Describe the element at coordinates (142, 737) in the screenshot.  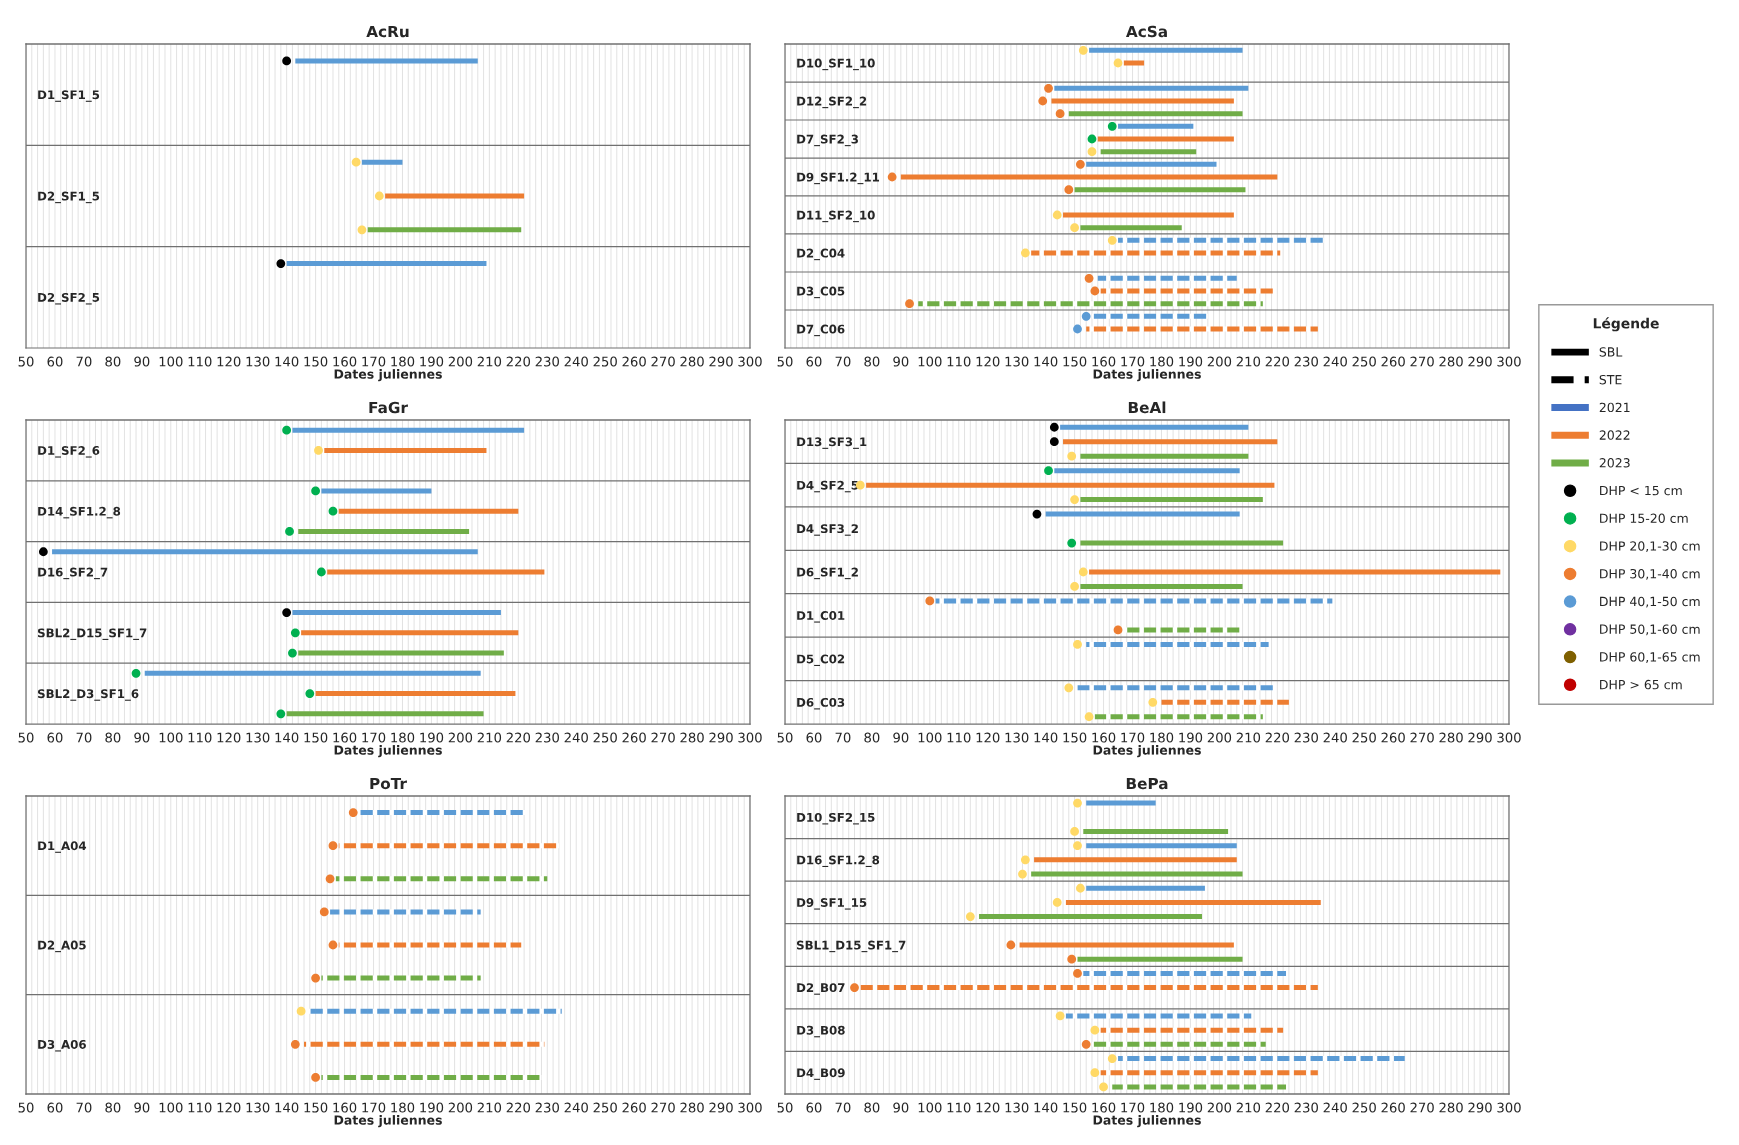
I see `x-tick-label: 90` at that location.